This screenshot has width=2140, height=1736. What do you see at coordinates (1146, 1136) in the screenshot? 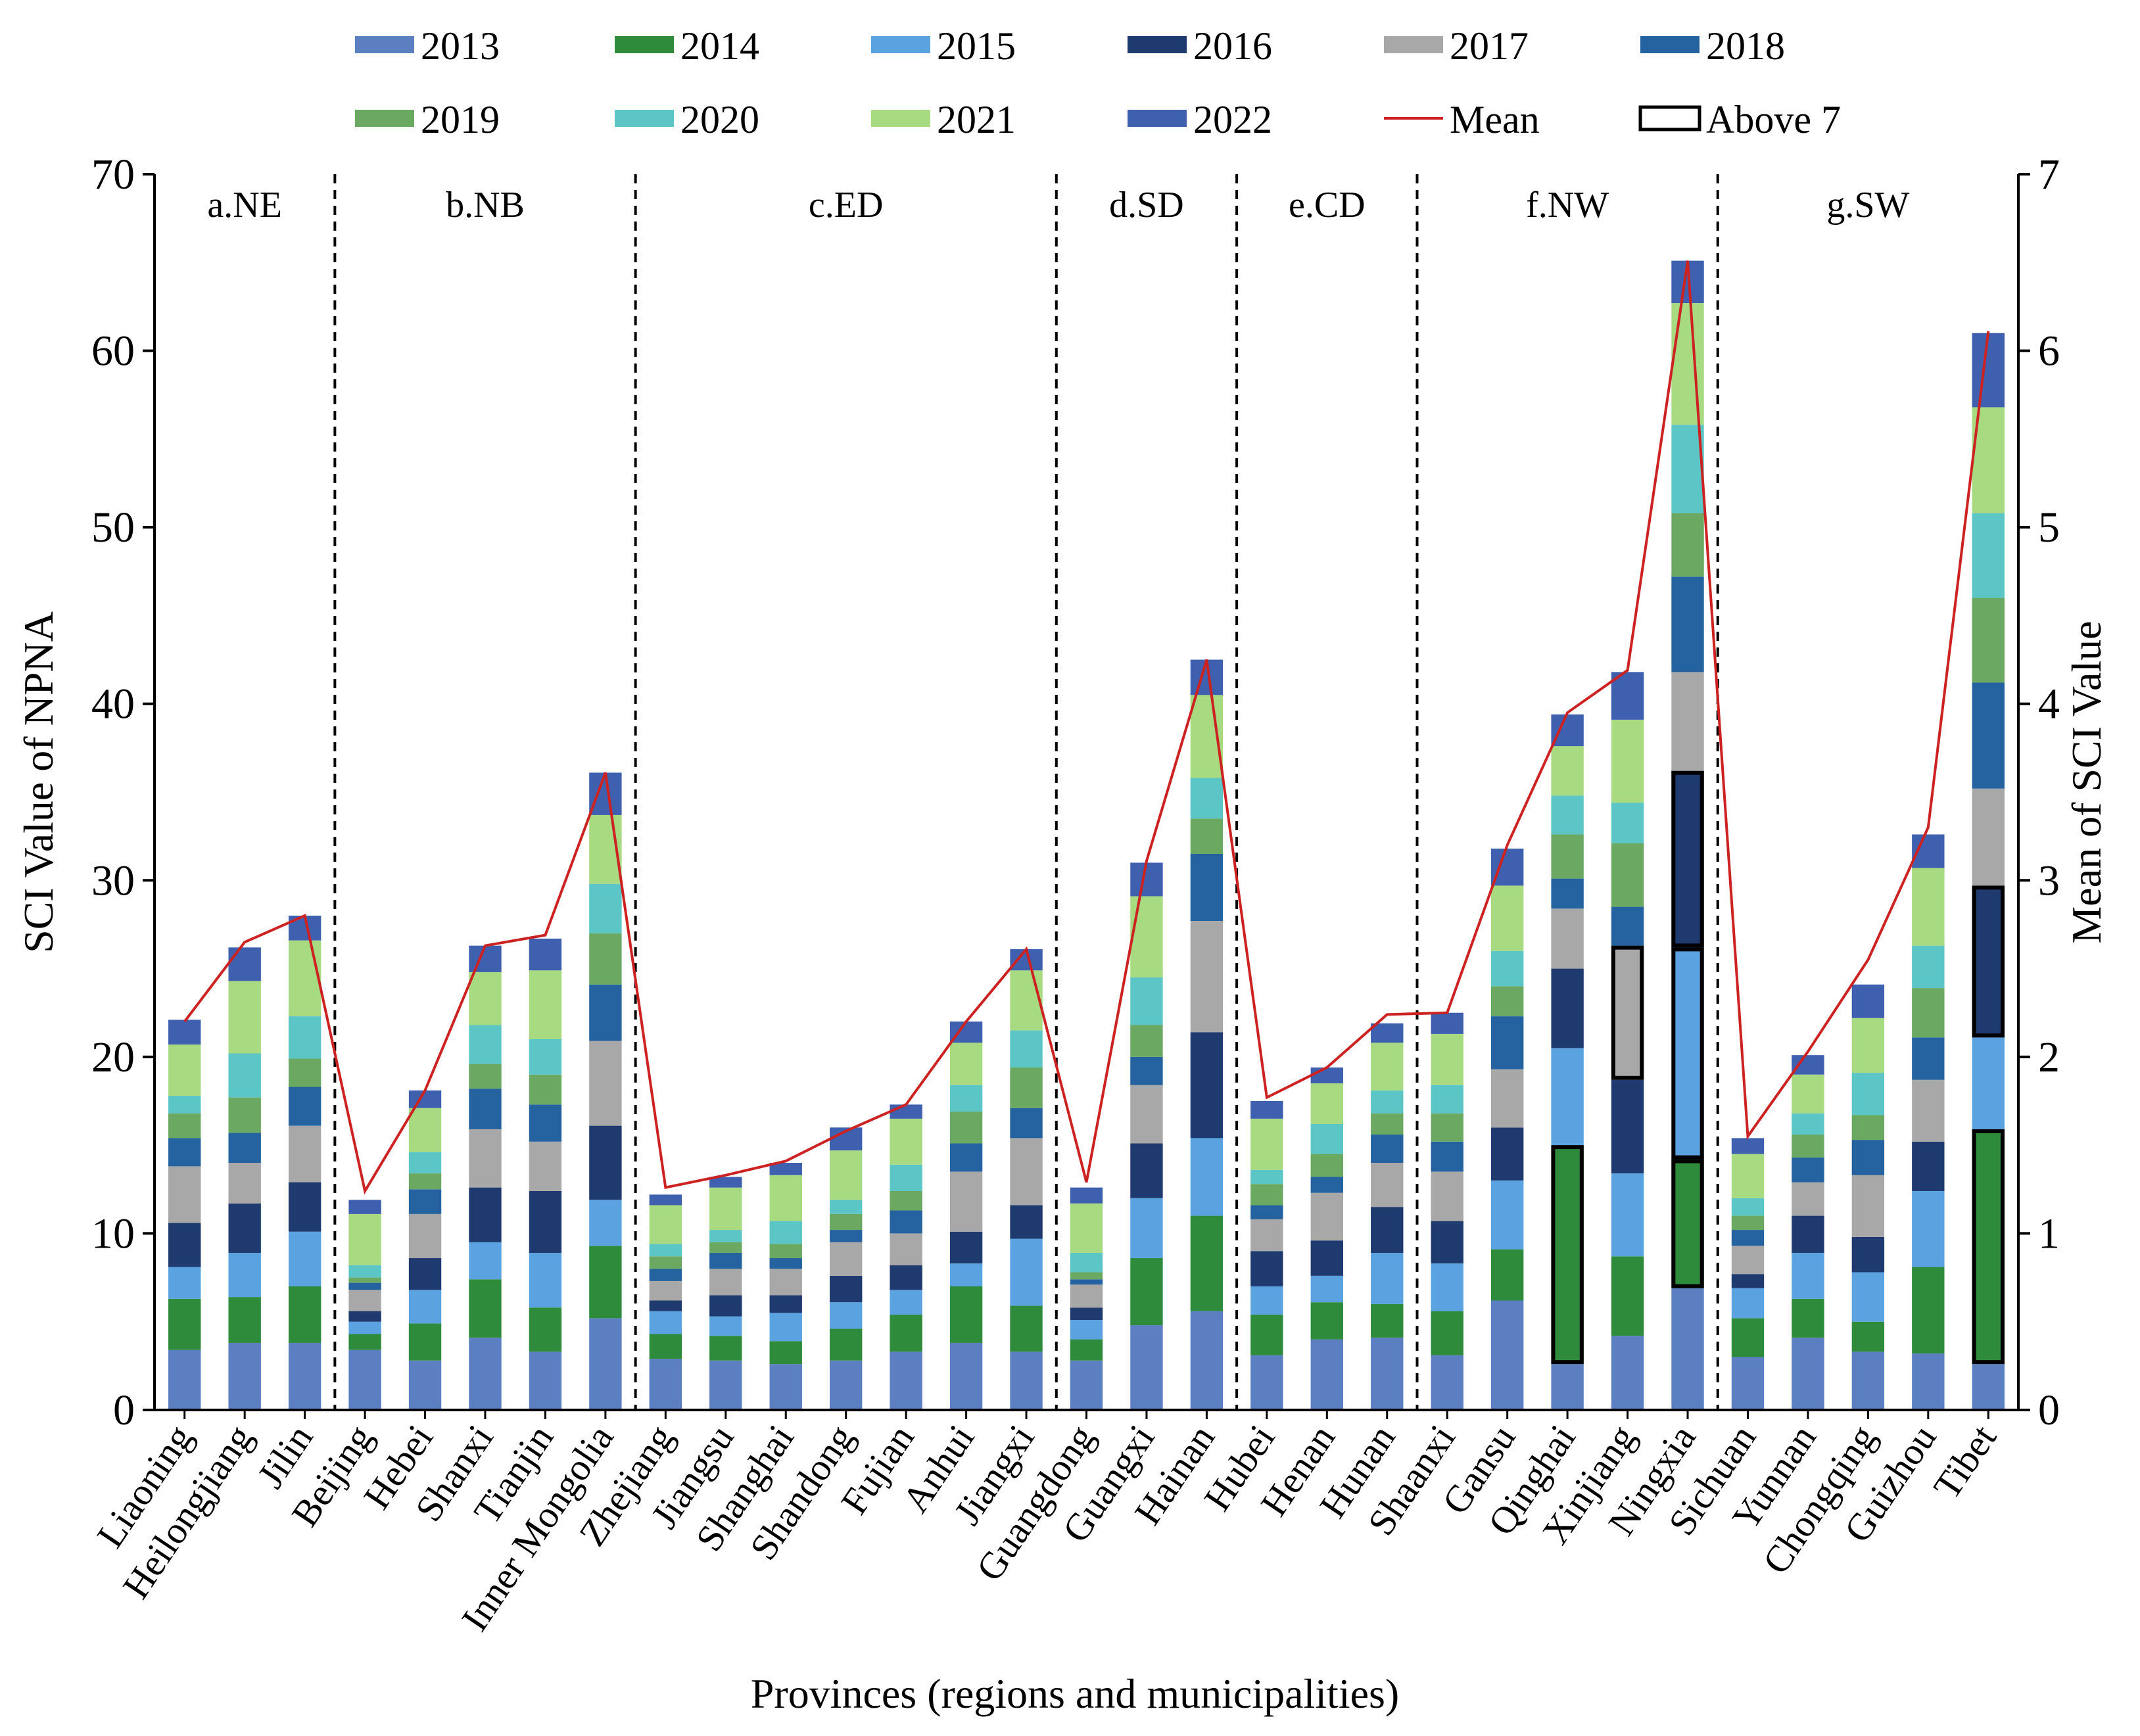
I see `bar-stack-guangxi` at bounding box center [1146, 1136].